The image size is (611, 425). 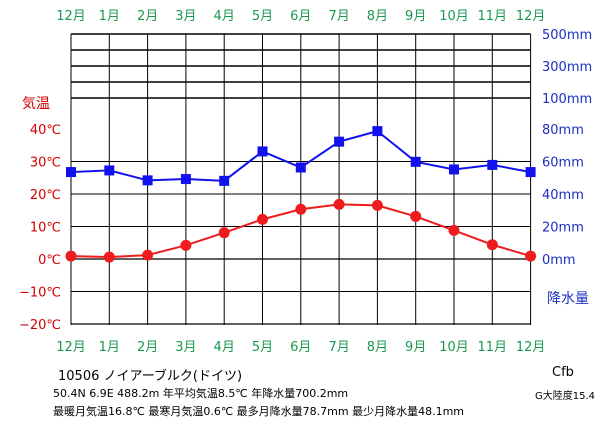 I want to click on month-label-top: 10月, so click(x=454, y=16).